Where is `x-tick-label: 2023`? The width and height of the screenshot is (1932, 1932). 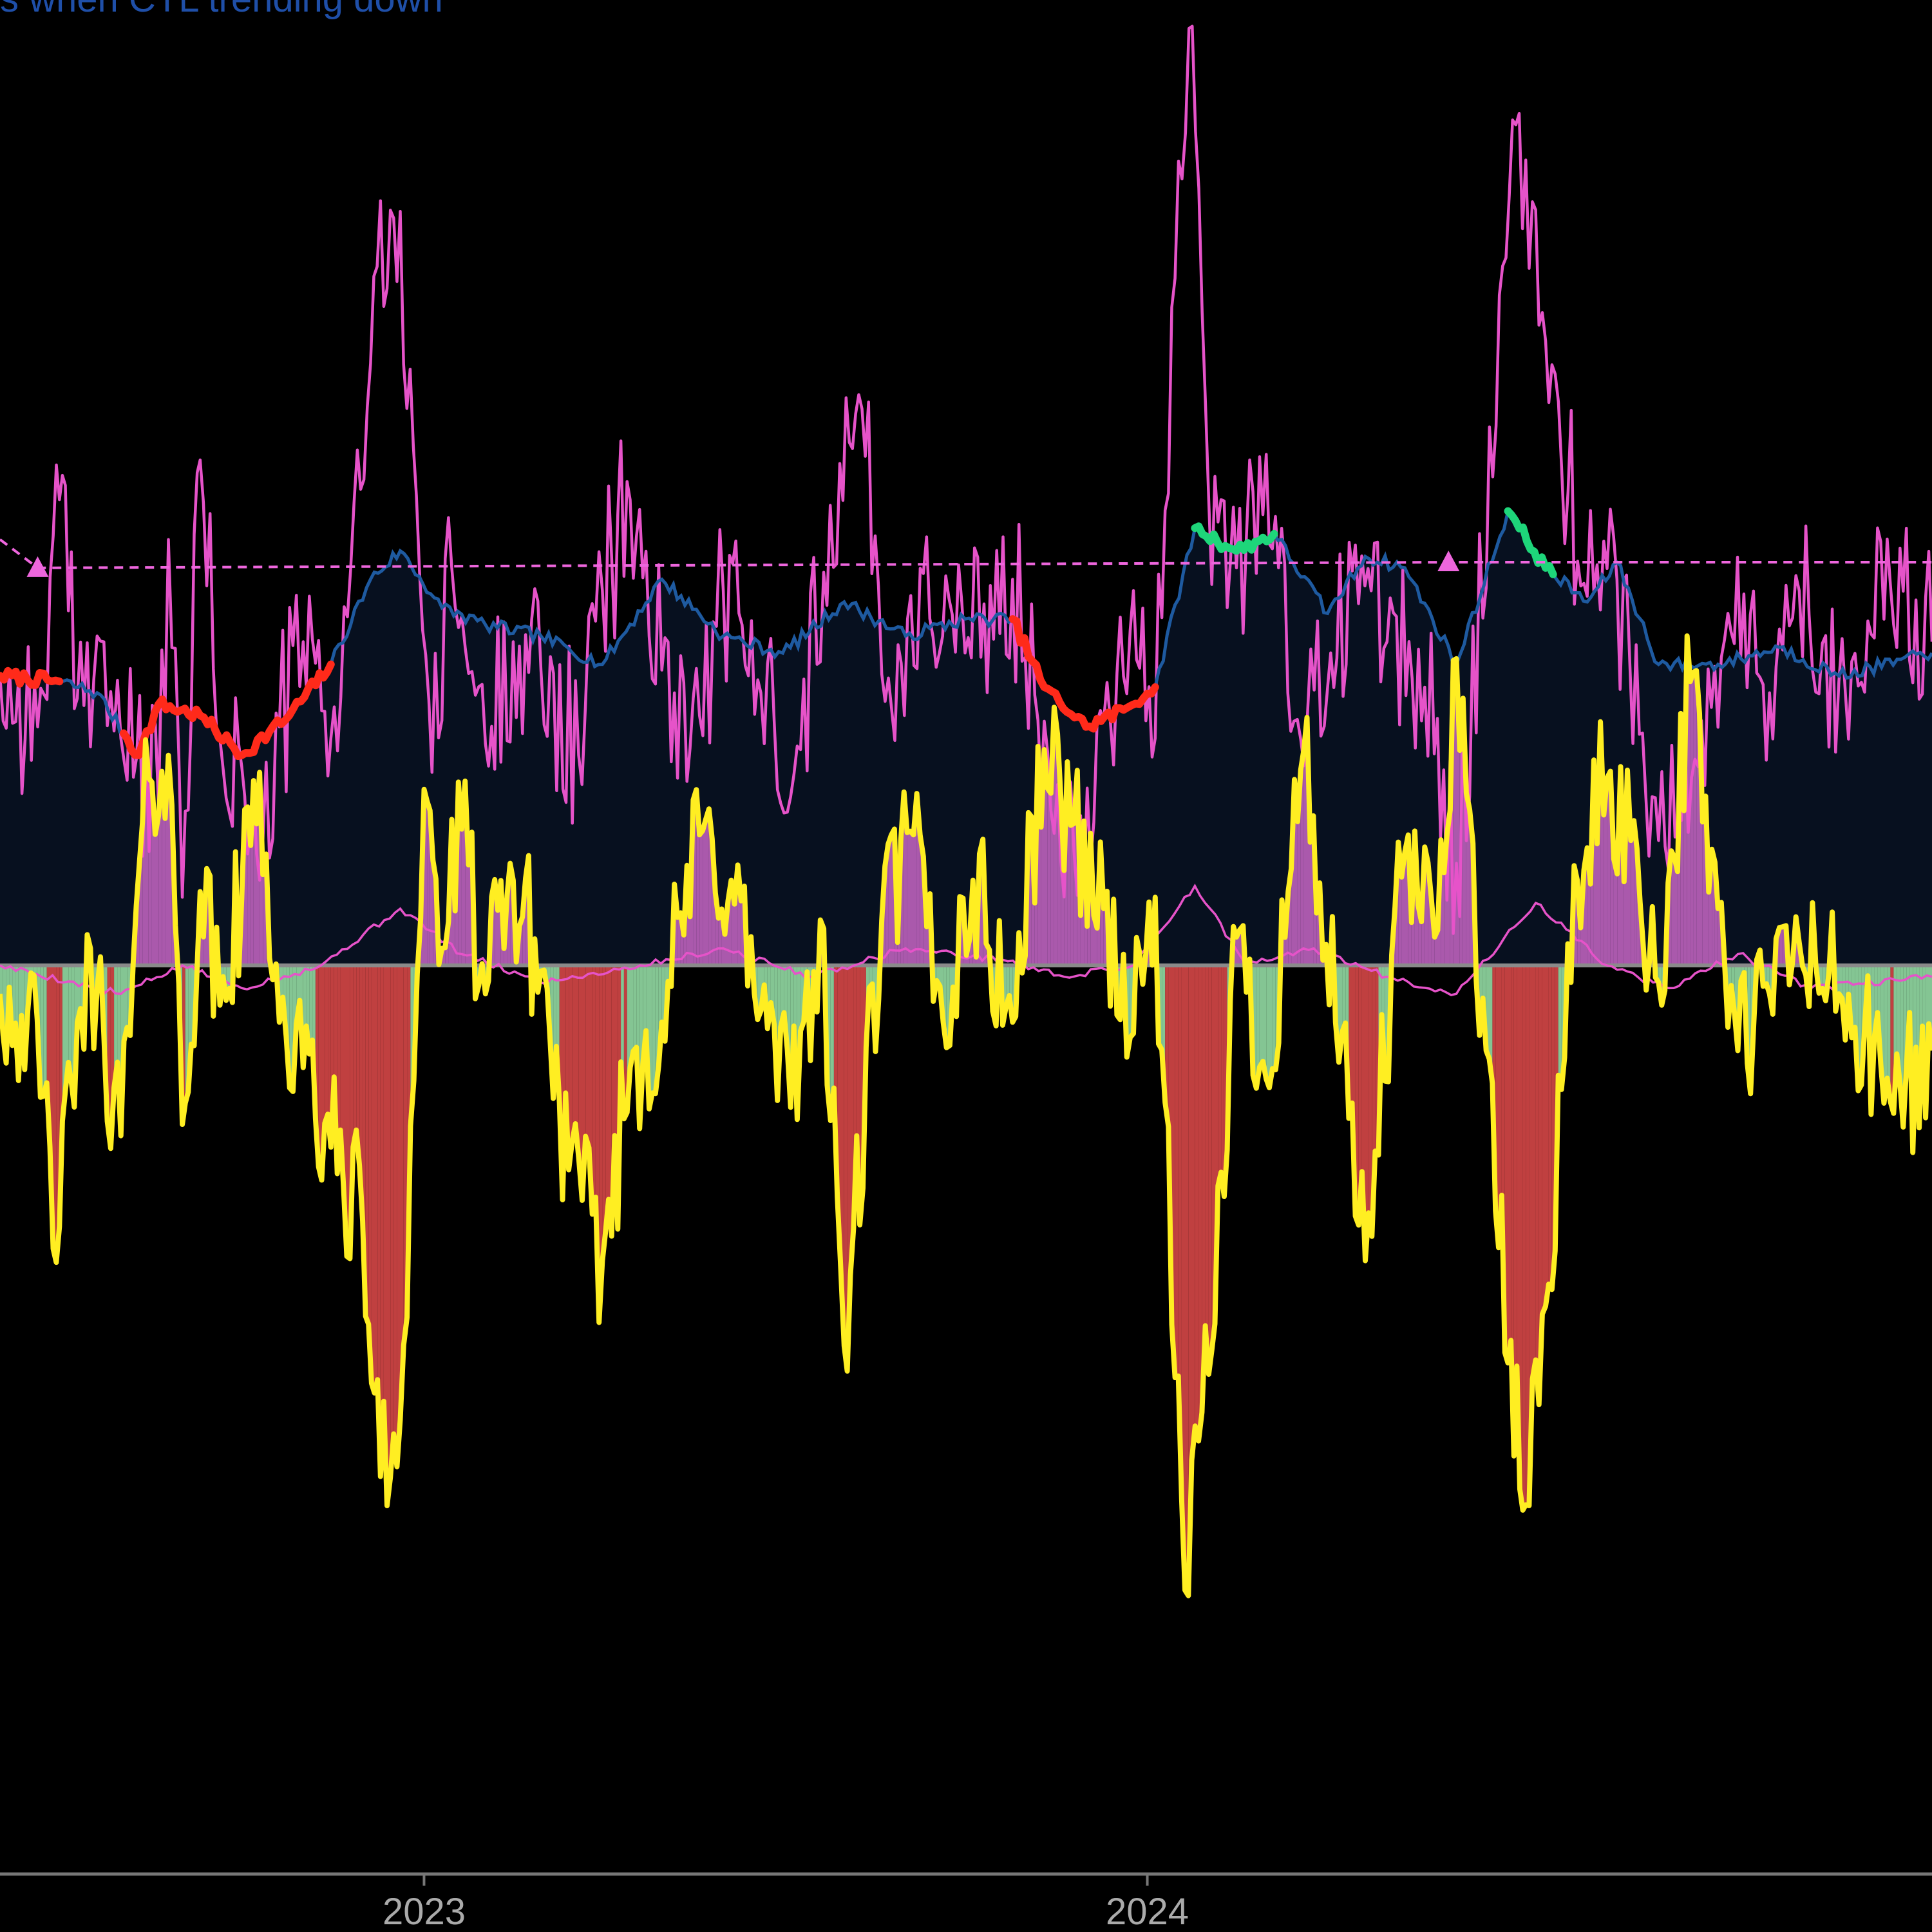
x-tick-label: 2023 is located at coordinates (425, 1911).